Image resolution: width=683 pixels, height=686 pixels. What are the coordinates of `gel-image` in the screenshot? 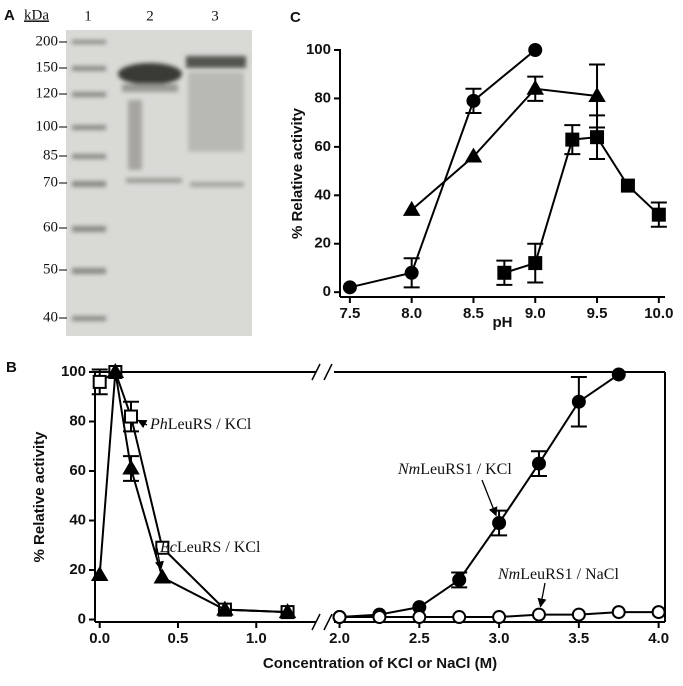 It's located at (159, 183).